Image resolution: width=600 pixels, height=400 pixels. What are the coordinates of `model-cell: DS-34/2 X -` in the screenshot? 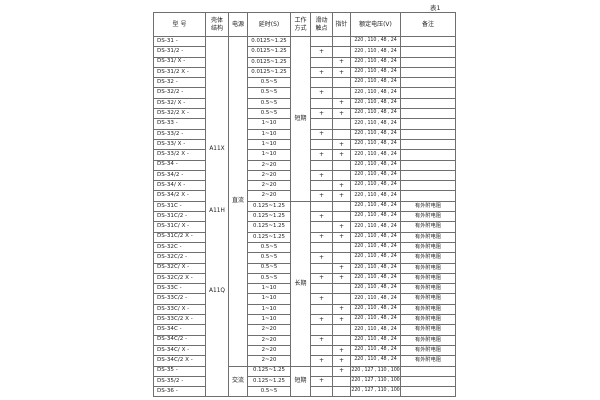 It's located at (179, 196).